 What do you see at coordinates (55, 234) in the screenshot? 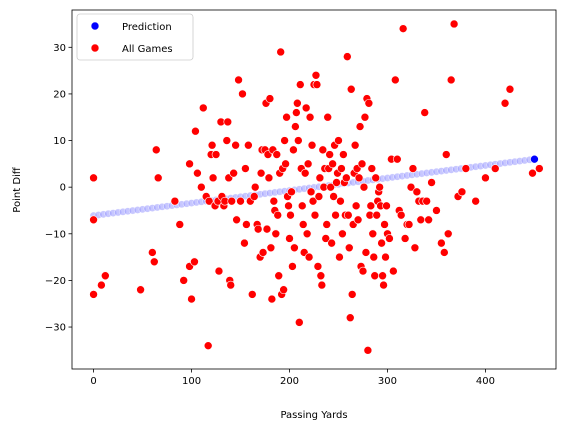
I see `y-tick-label: −10` at bounding box center [55, 234].